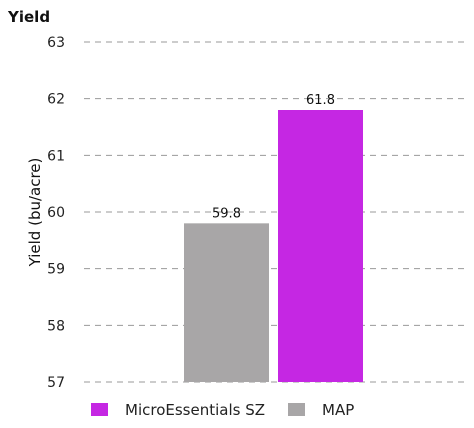 This screenshot has width=474, height=428. I want to click on y-tick-label: 61, so click(56, 156).